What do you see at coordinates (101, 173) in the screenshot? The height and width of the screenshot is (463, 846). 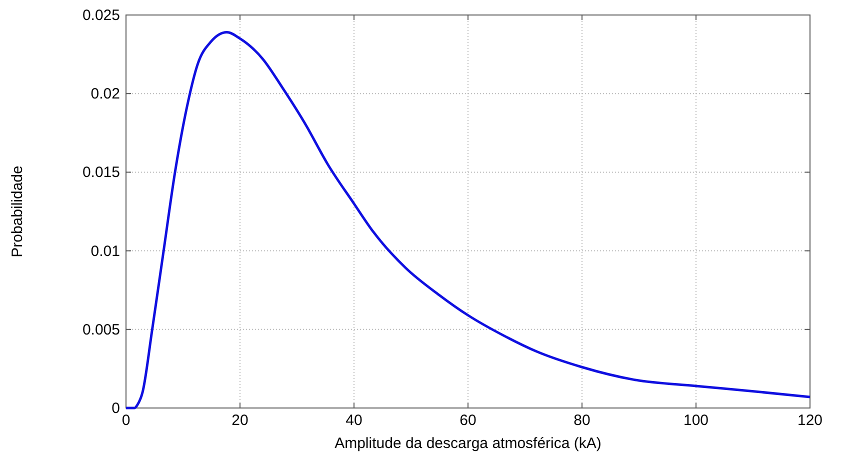 I see `y-tick-label: 0.015` at bounding box center [101, 173].